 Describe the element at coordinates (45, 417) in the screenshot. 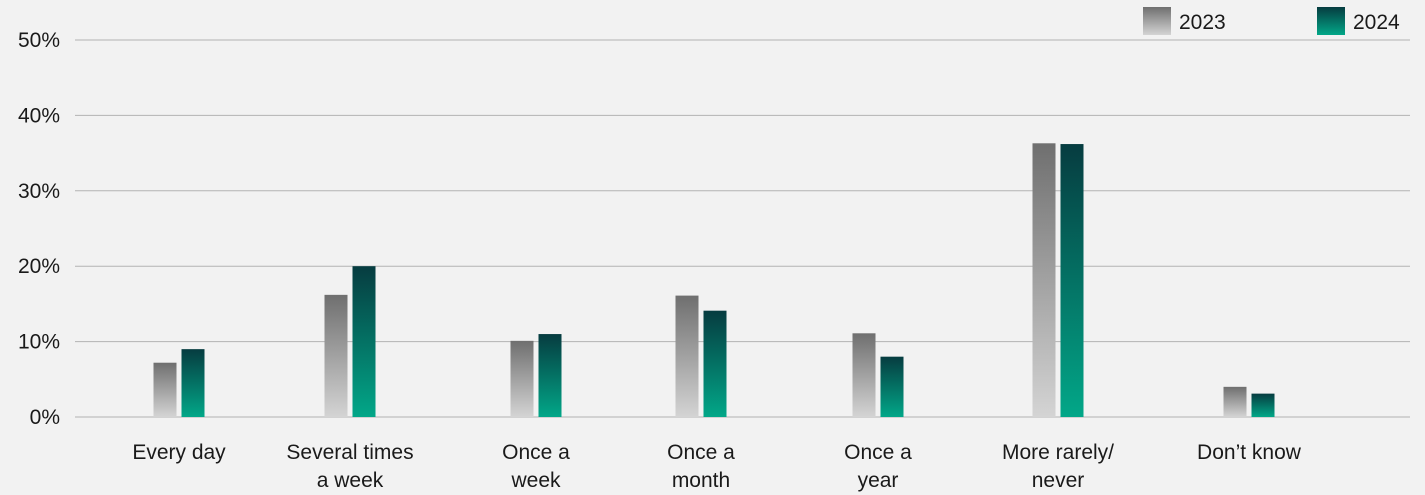

I see `y-tick-label: 0%` at that location.